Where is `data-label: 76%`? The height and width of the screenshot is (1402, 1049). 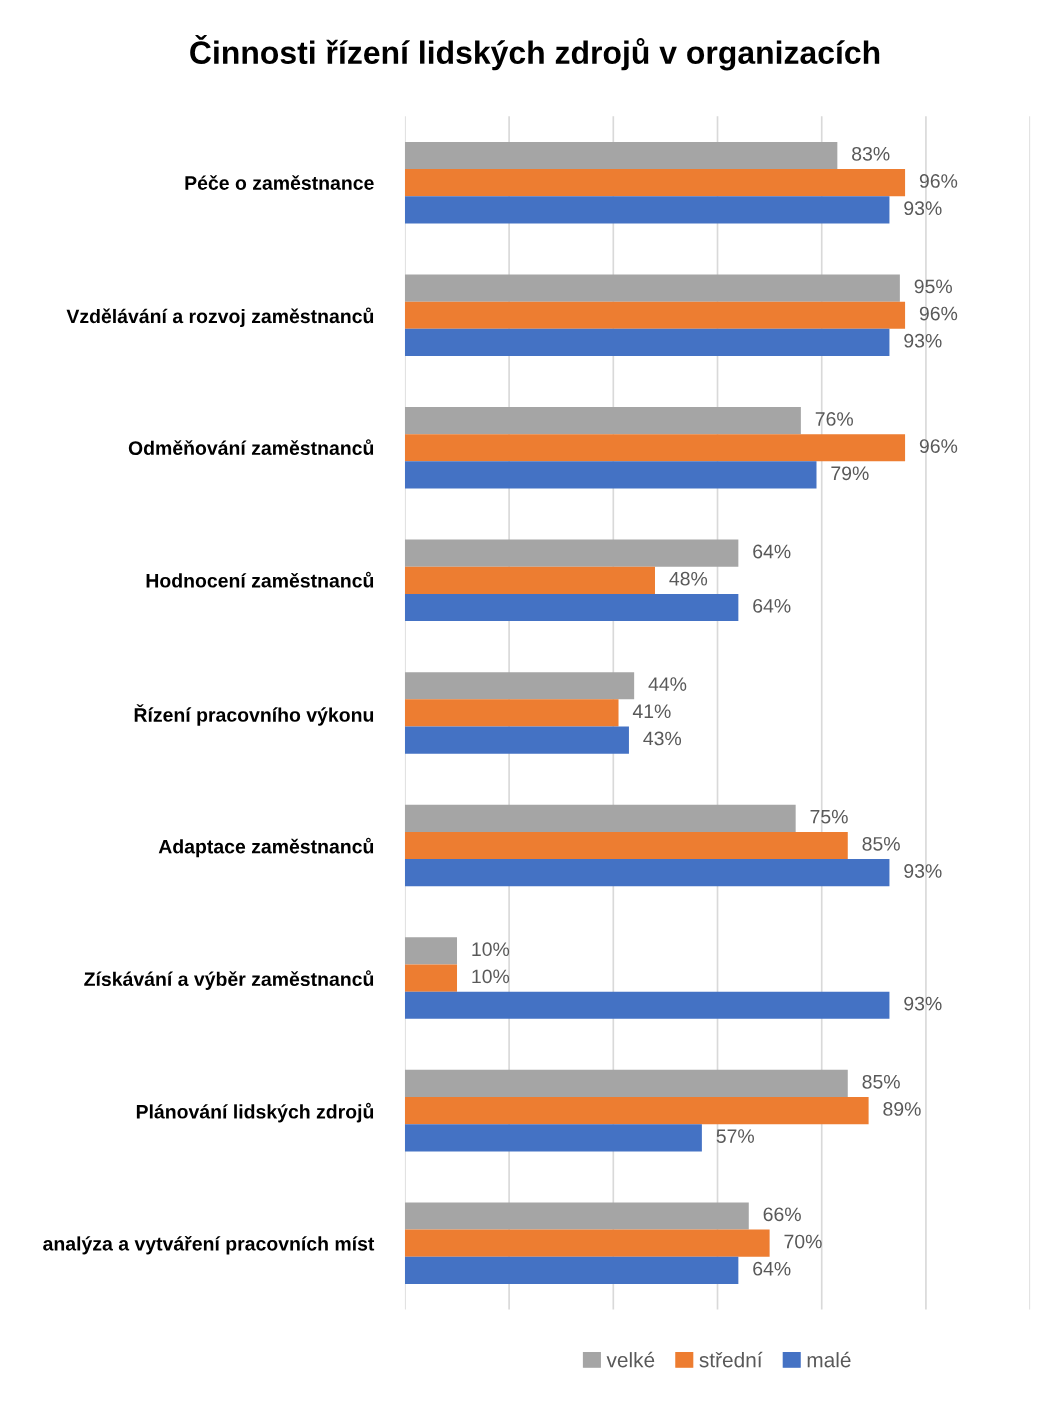
data-label: 76% is located at coordinates (834, 419).